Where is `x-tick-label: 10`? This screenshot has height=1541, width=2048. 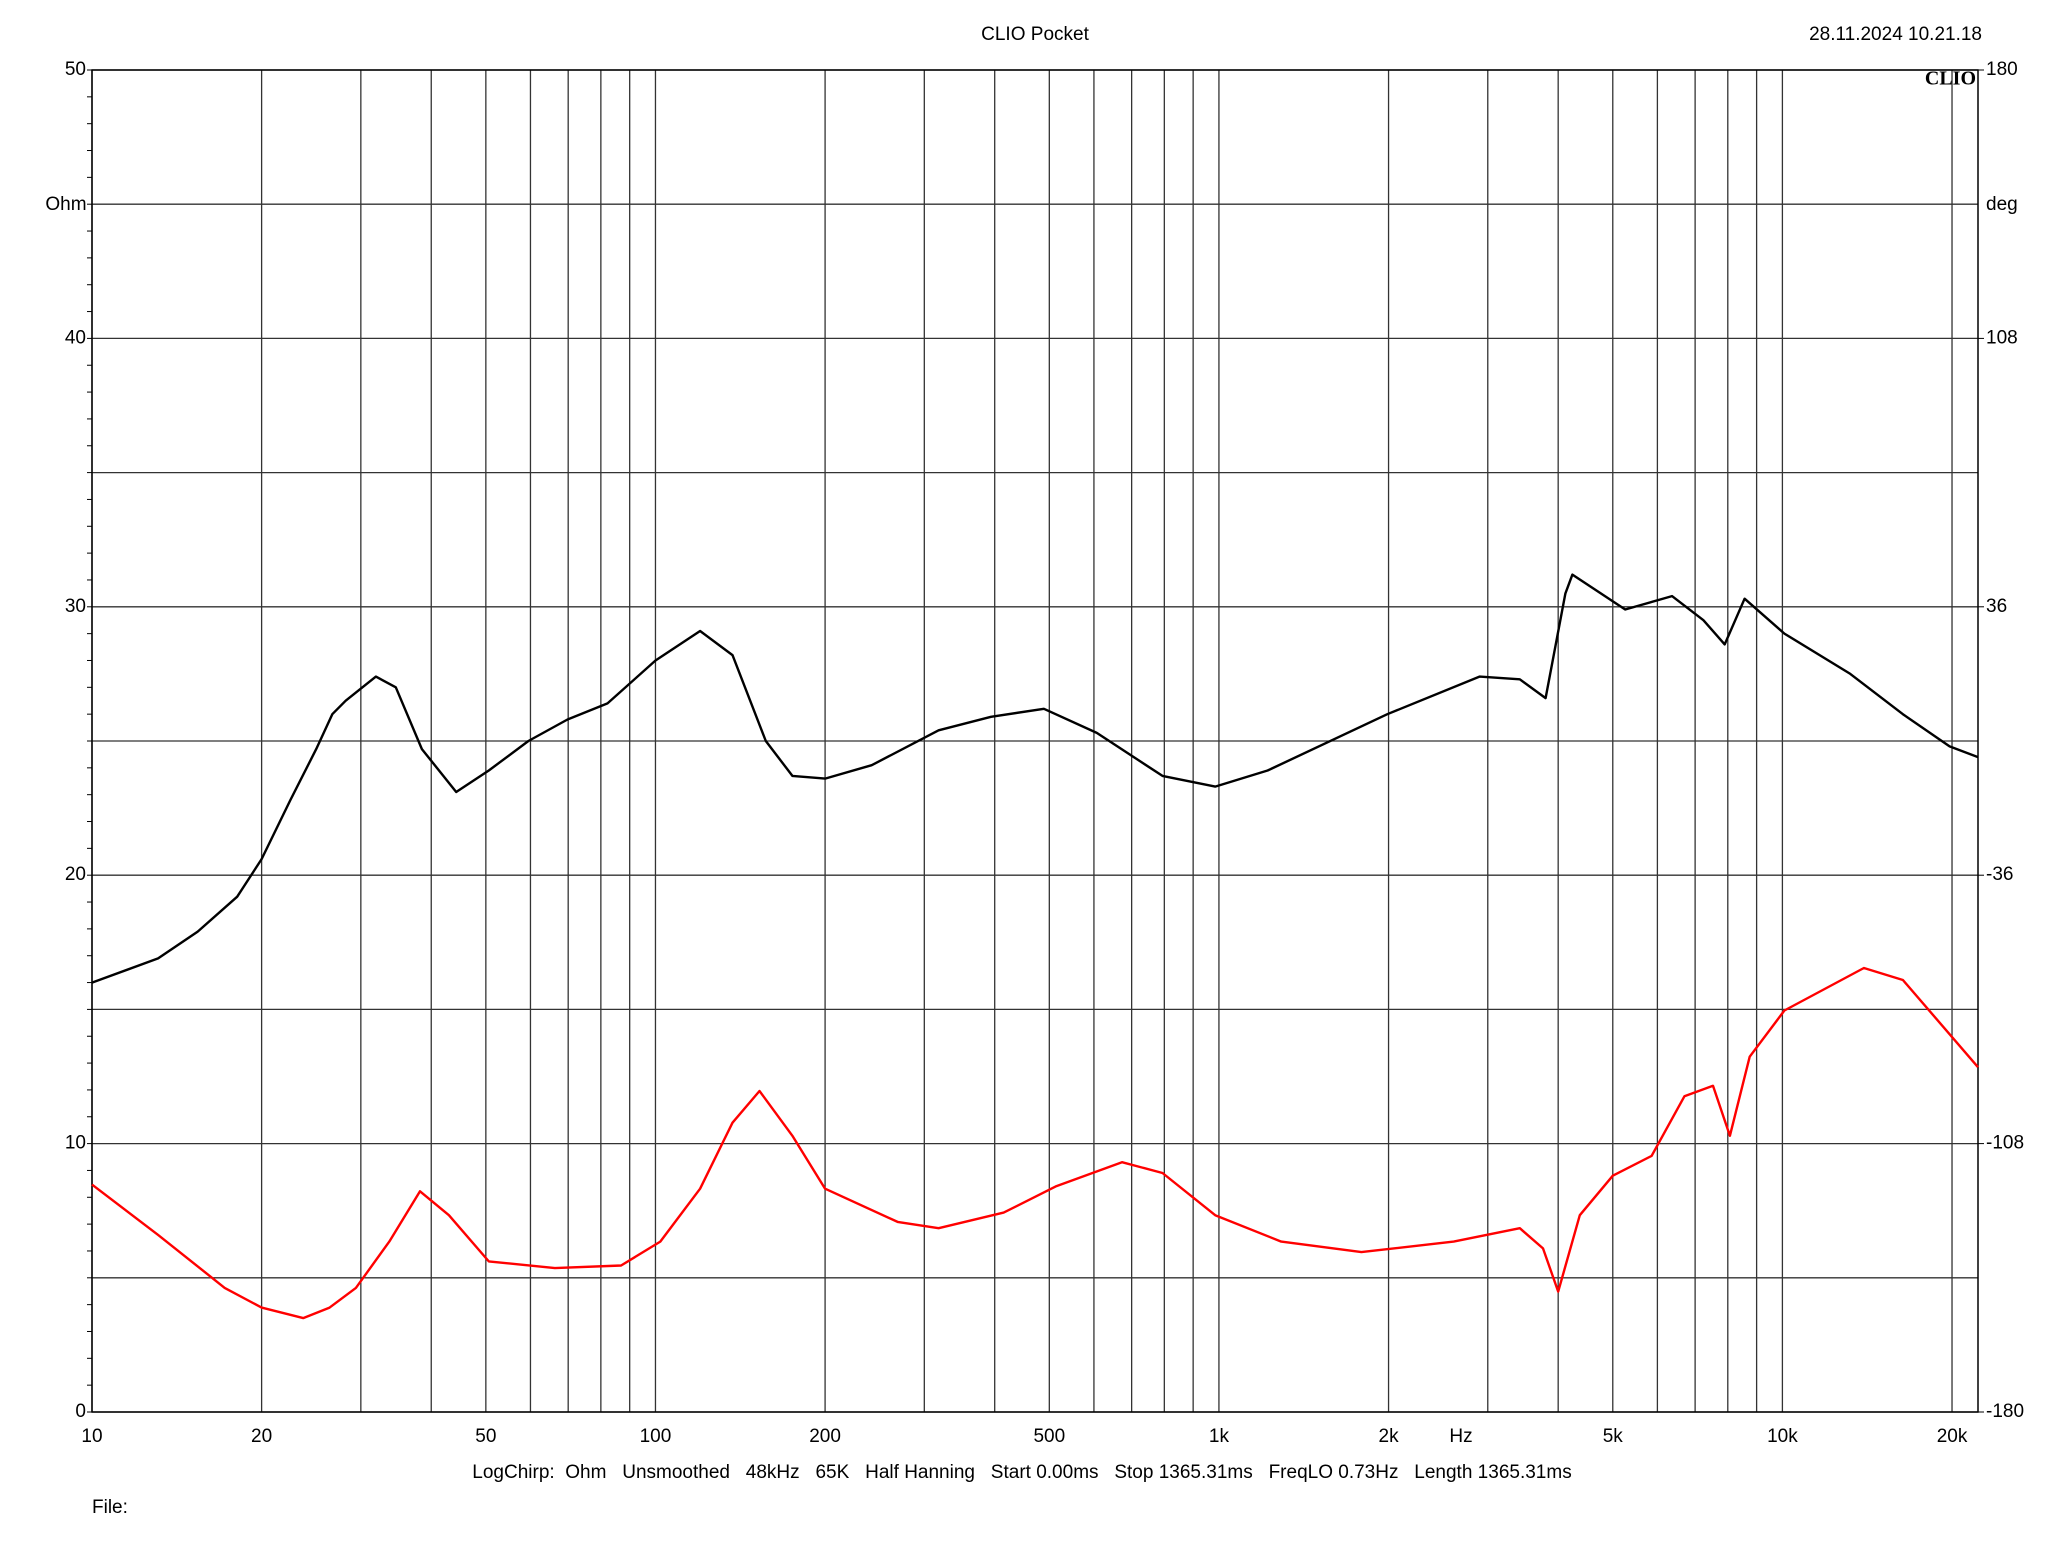 x-tick-label: 10 is located at coordinates (91, 1436).